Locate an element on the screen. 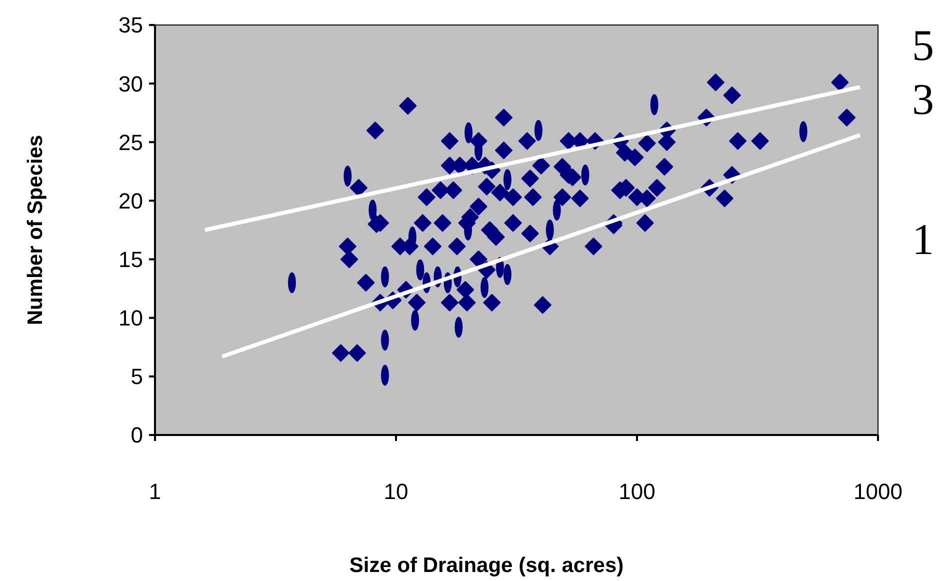  y-tick-label: 15 is located at coordinates (130, 259).